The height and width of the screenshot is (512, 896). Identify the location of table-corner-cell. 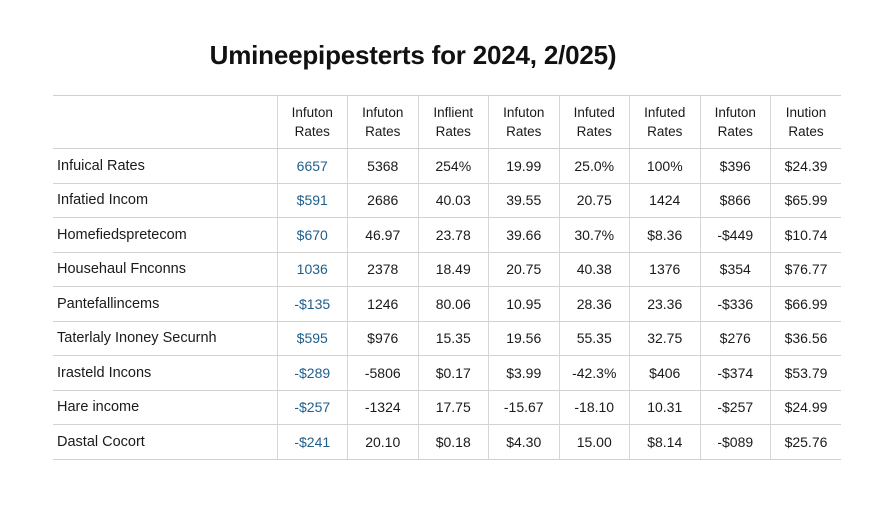
(165, 122).